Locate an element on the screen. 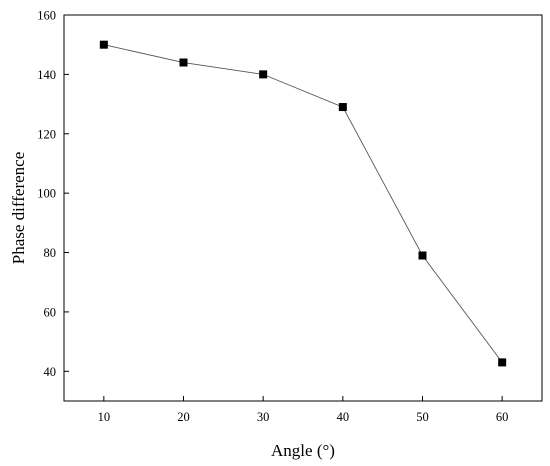 Image resolution: width=550 pixels, height=466 pixels. x-tick-label: 20 is located at coordinates (183, 417).